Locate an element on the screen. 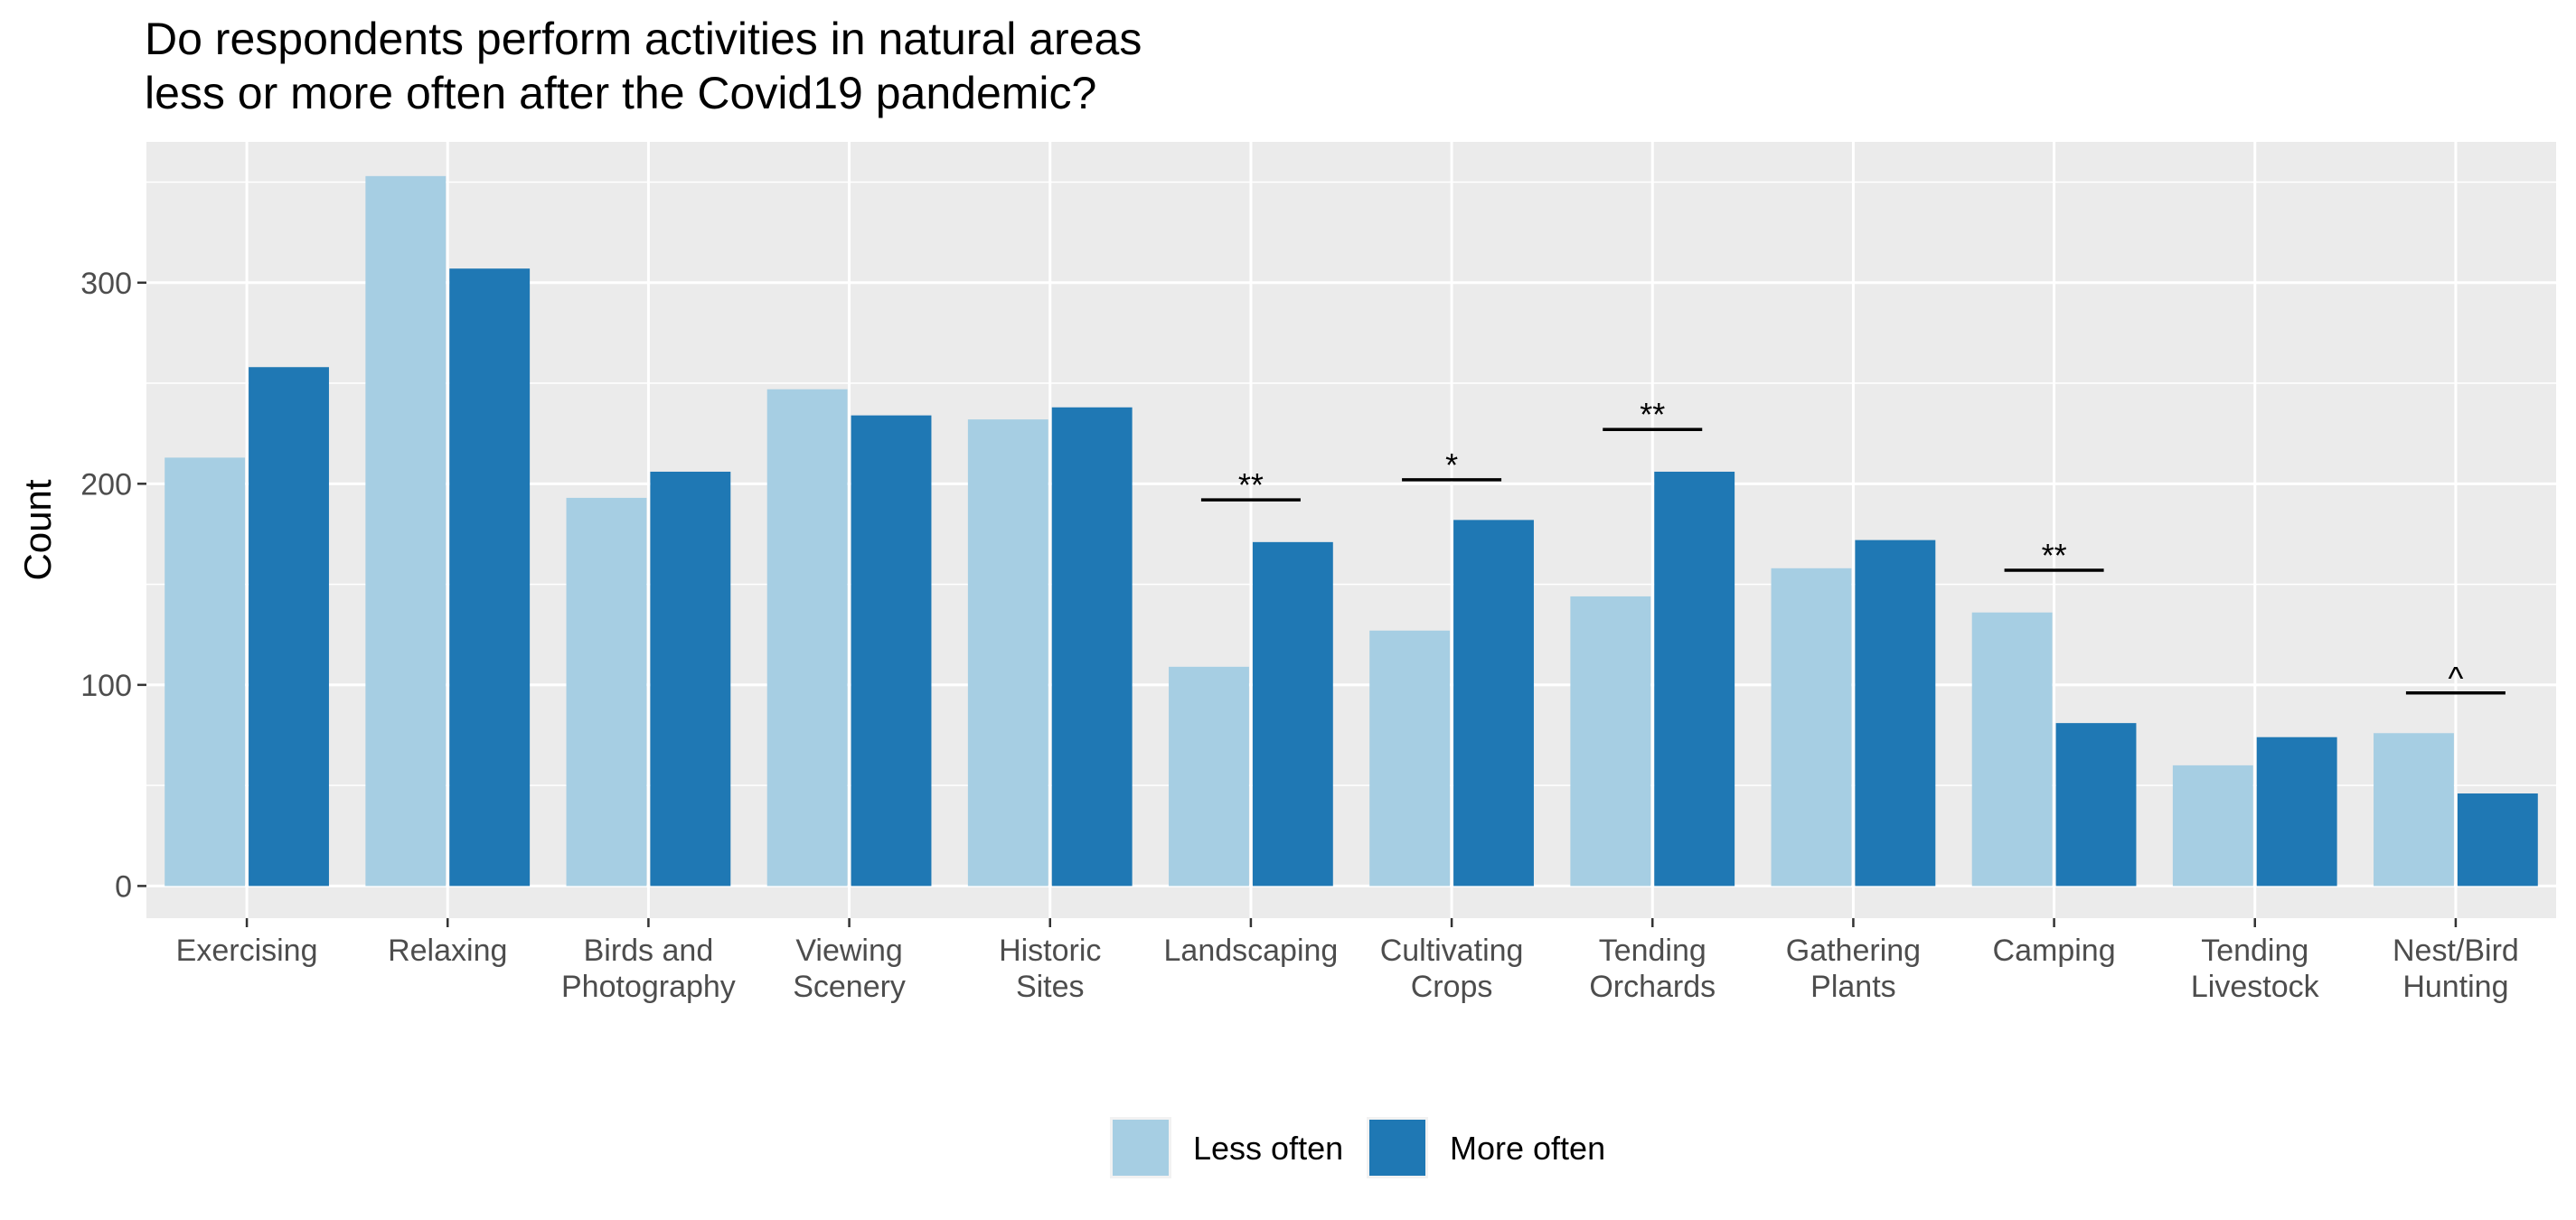  x-tick-label: Exercising is located at coordinates (247, 951).